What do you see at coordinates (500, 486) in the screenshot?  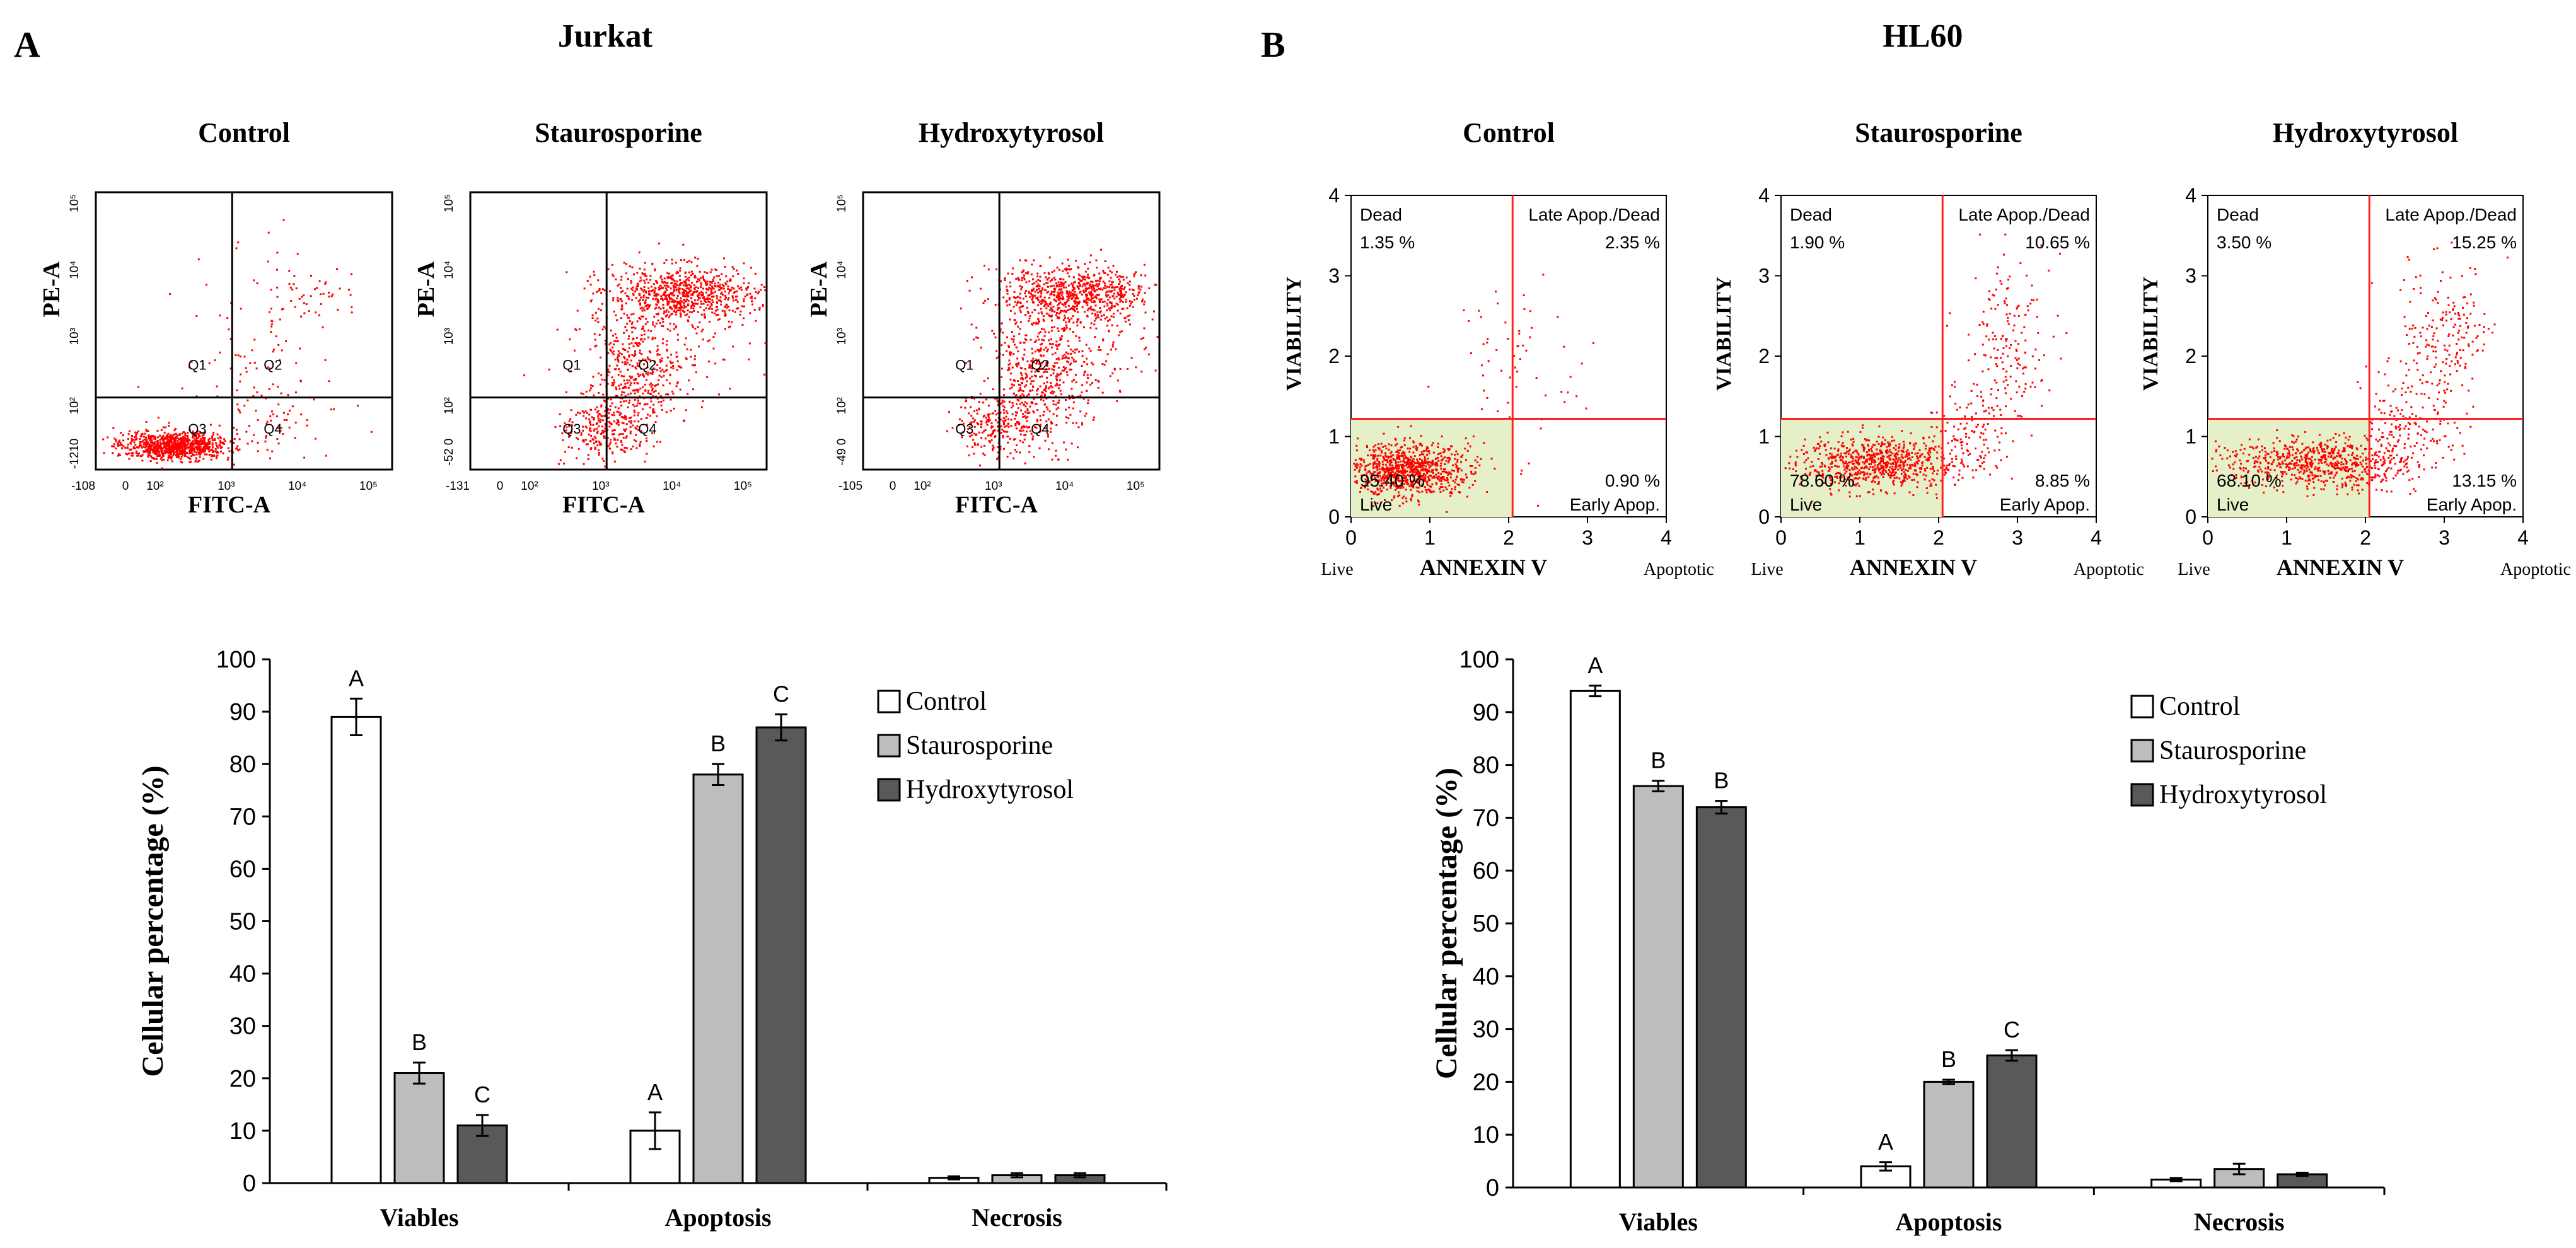 I see `x-tick-label: 0` at bounding box center [500, 486].